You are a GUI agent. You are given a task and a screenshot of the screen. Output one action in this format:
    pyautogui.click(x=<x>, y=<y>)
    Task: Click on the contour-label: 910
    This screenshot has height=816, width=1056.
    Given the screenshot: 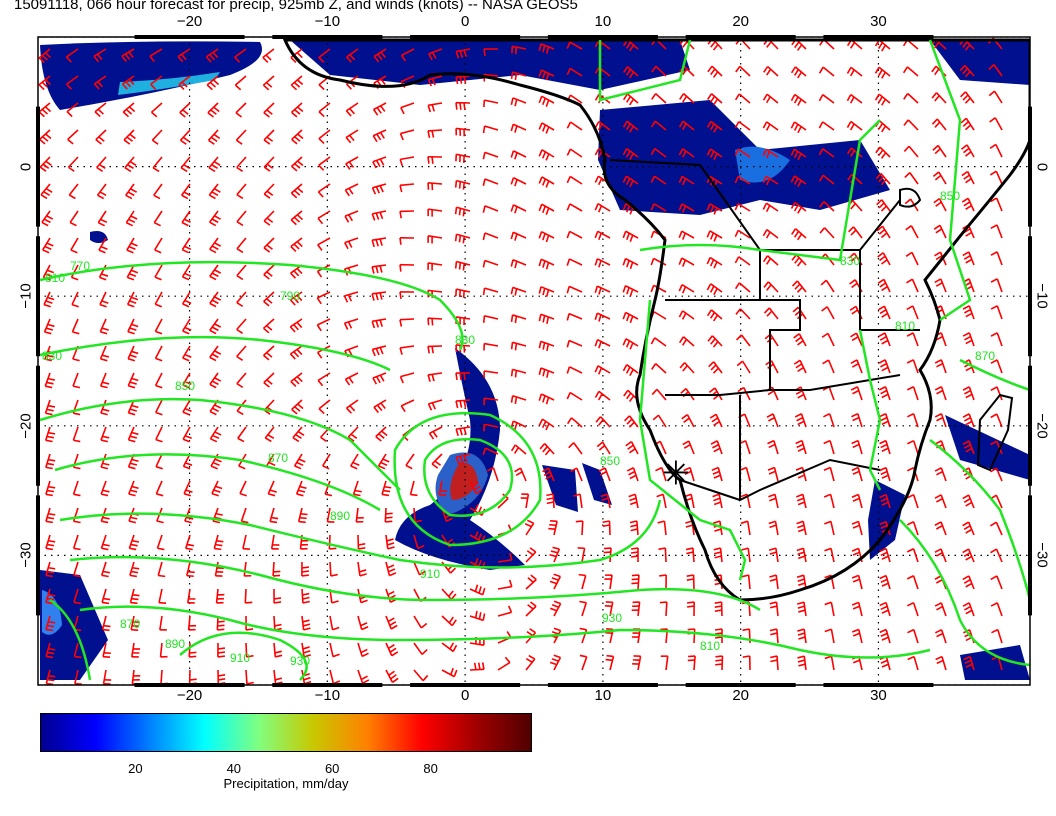 What is the action you would take?
    pyautogui.click(x=430, y=574)
    